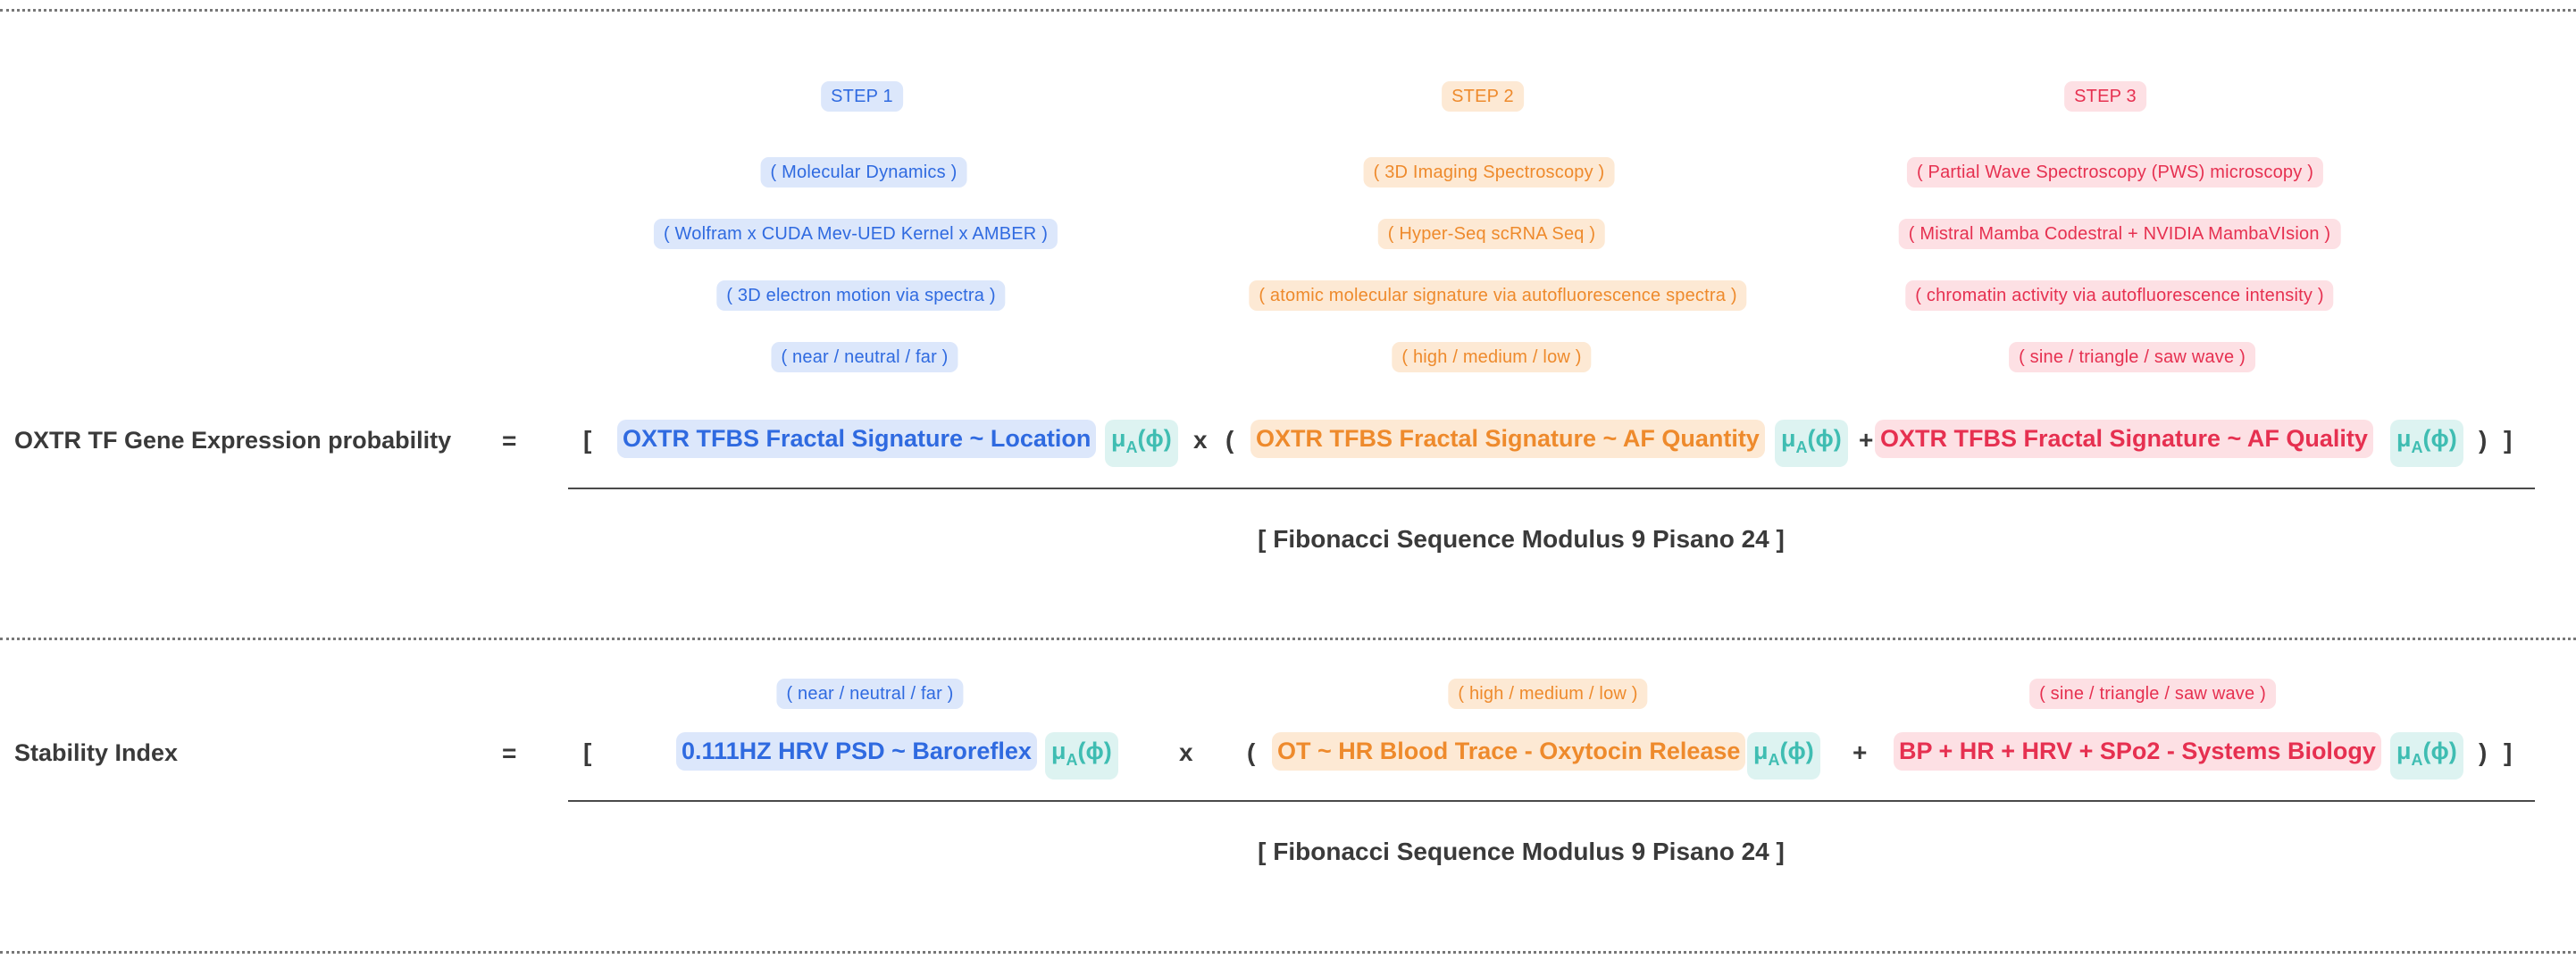 This screenshot has height=959, width=2576. What do you see at coordinates (1509, 751) in the screenshot?
I see `equation-2-term-oxytocin: OT ~ HR Blood Trace - Oxytocin Release` at bounding box center [1509, 751].